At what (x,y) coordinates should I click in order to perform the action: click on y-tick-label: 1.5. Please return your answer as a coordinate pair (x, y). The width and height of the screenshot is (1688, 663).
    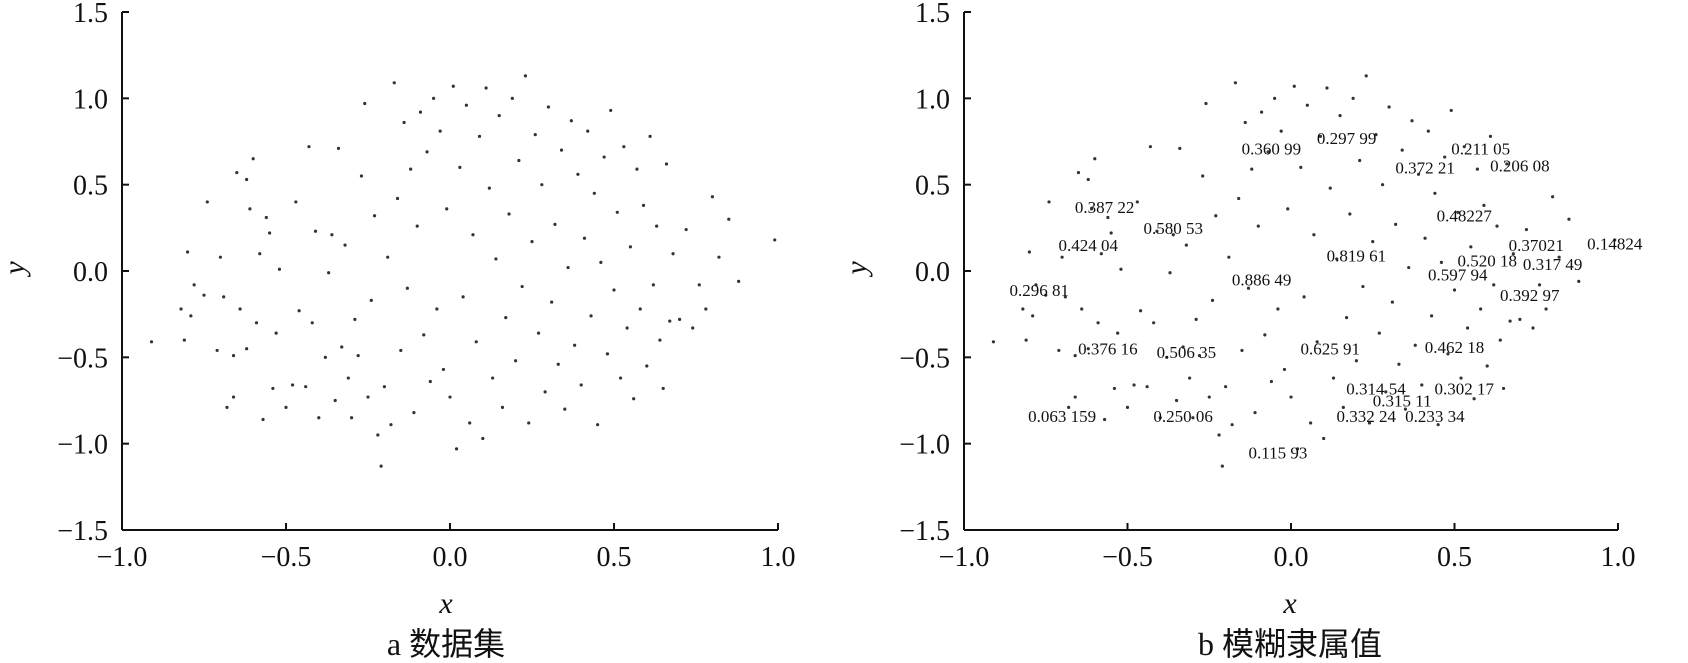
    Looking at the image, I should click on (90, 14).